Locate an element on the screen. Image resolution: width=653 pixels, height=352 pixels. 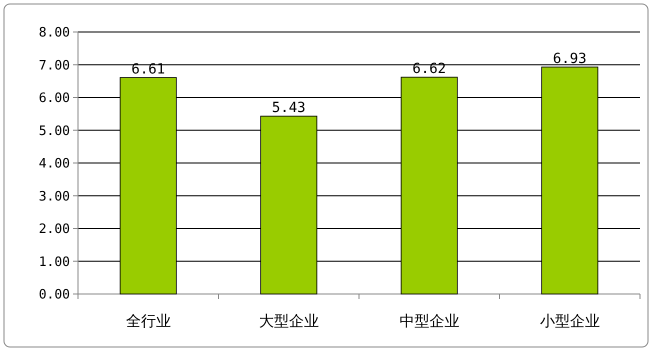
y-tick-label: 6.00 is located at coordinates (54, 98).